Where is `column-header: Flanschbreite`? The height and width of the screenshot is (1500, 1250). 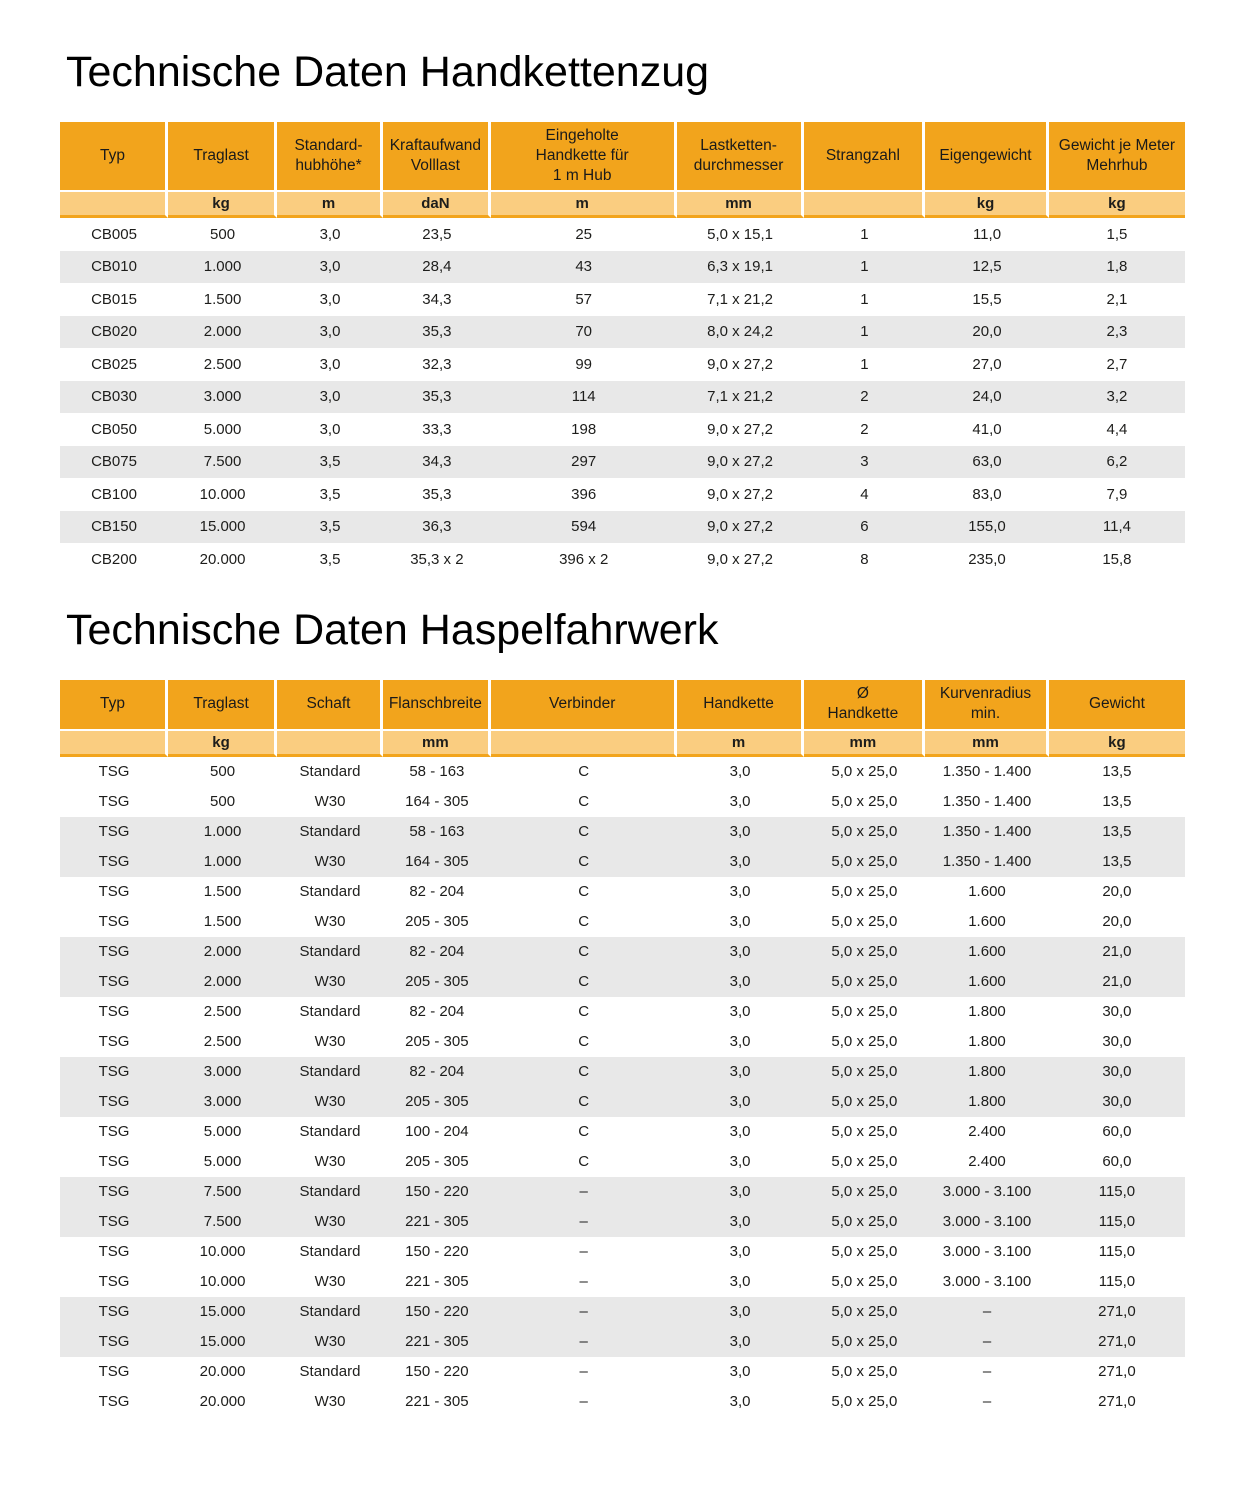
column-header: Flanschbreite is located at coordinates (436, 705).